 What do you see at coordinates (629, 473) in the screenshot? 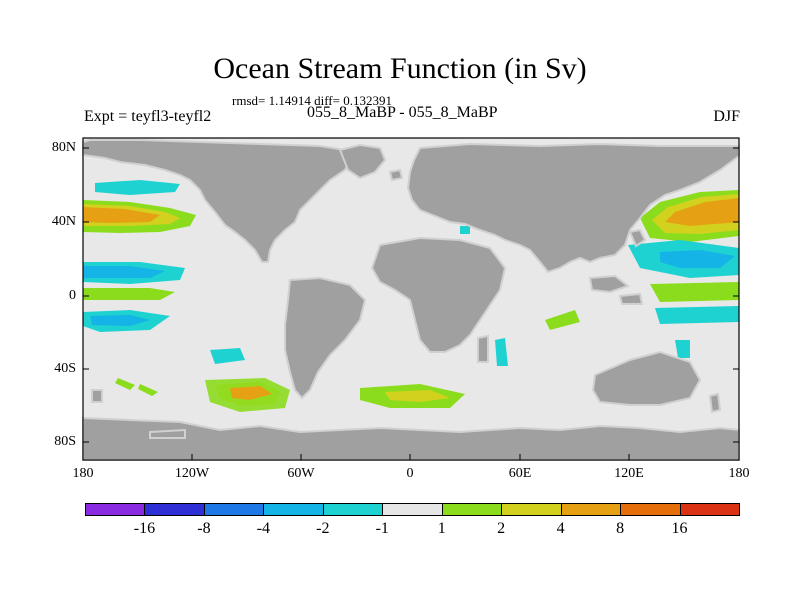
I see `x-tick-120e: 120E` at bounding box center [629, 473].